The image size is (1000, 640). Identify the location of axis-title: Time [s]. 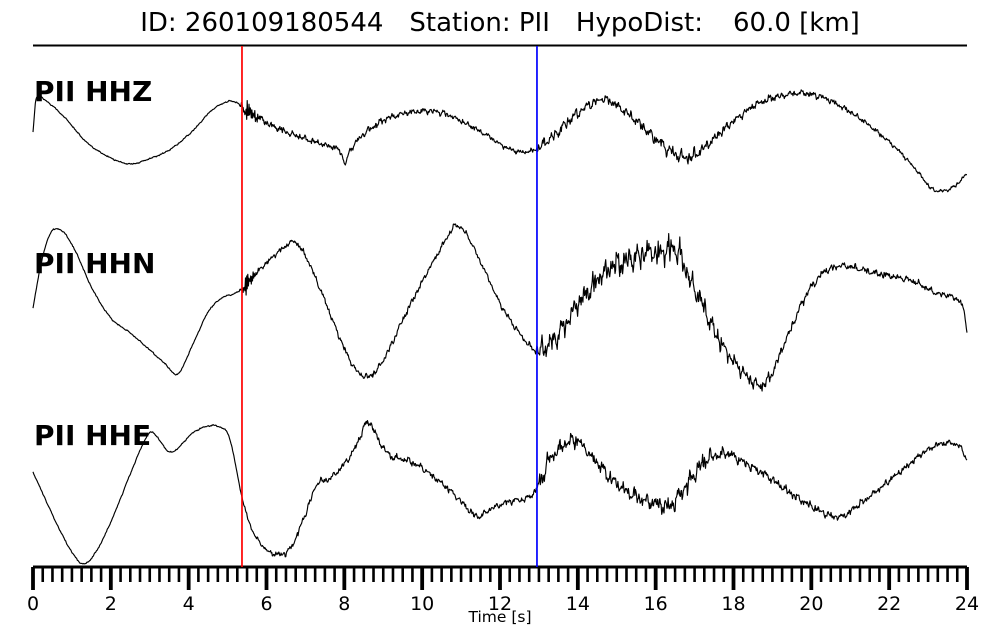
(499, 617).